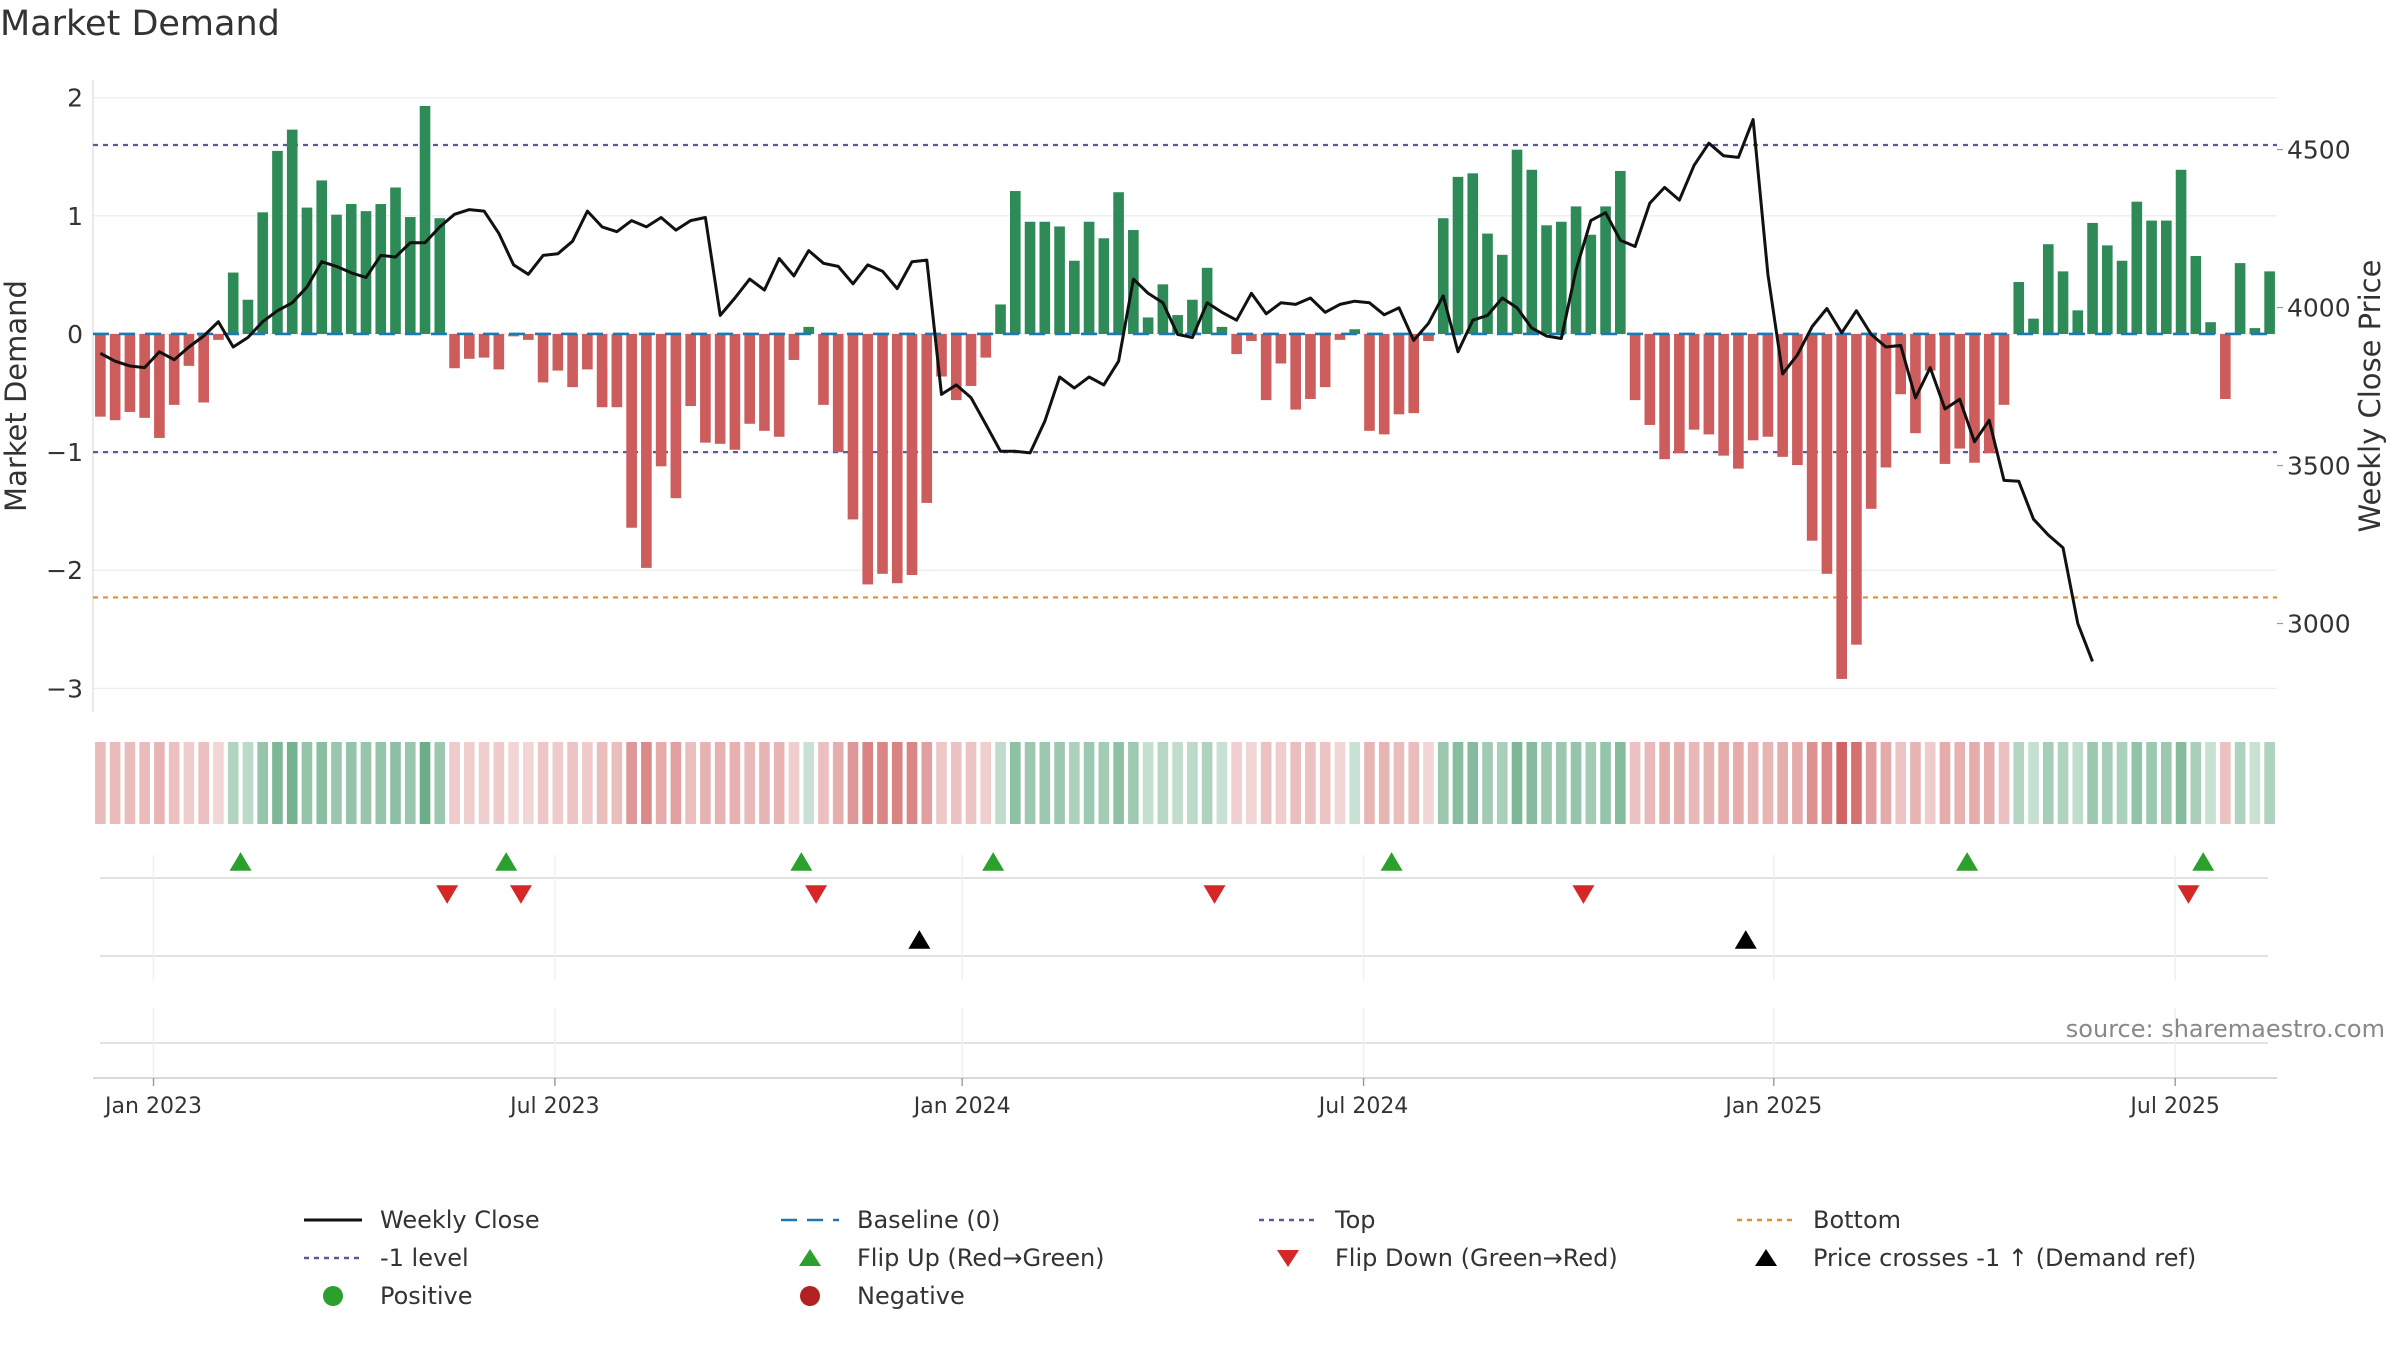 The height and width of the screenshot is (1350, 2400). I want to click on x-tick-label: Jul 2024, so click(1363, 1106).